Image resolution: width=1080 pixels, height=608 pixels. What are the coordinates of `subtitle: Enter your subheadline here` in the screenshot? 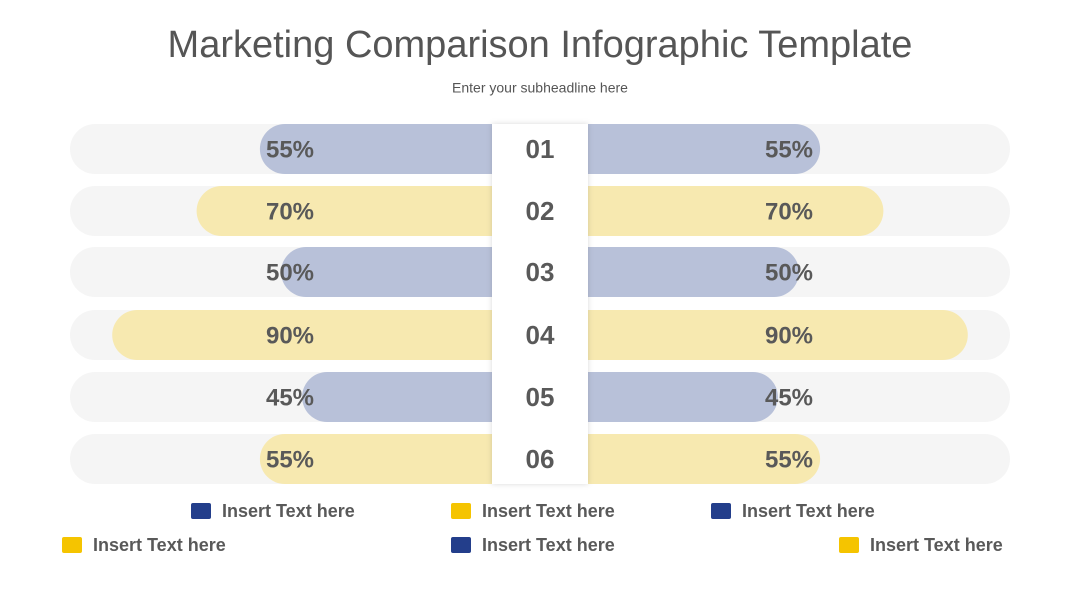 It's located at (540, 88).